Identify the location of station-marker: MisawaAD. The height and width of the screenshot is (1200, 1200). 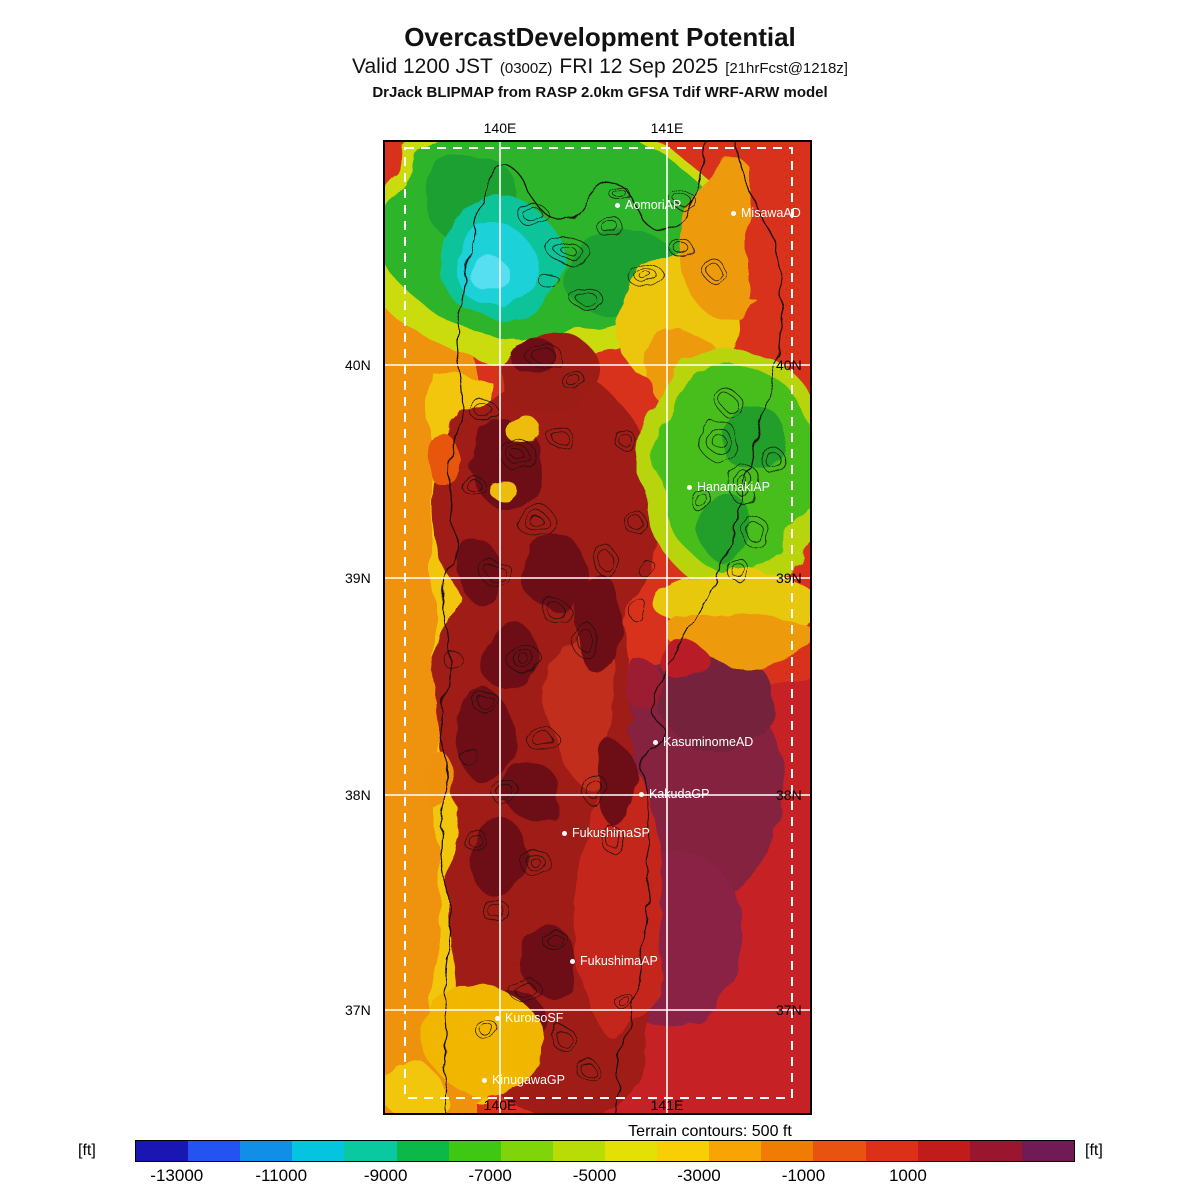
(766, 213).